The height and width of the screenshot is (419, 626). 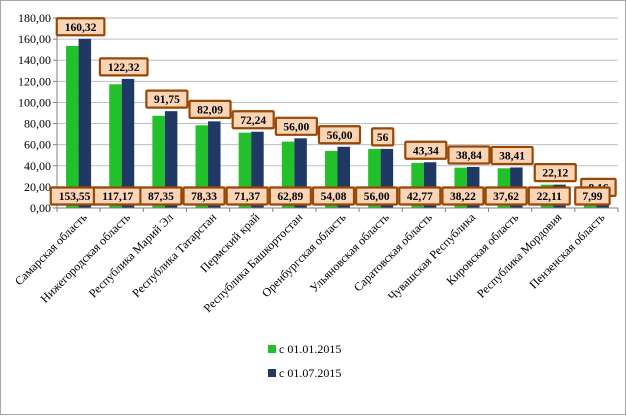 I want to click on data-label-series-2-text: 122,32, so click(x=124, y=68).